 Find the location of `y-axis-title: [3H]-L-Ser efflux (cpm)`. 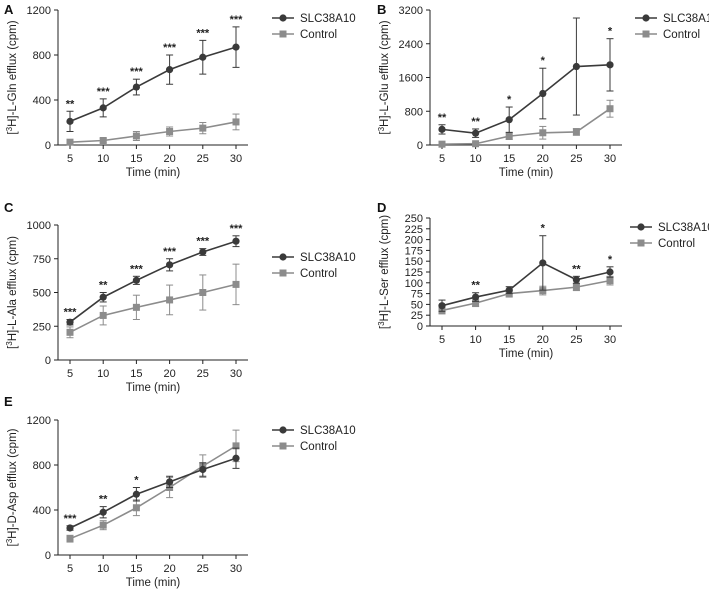

y-axis-title: [3H]-L-Ser efflux (cpm) is located at coordinates (384, 272).